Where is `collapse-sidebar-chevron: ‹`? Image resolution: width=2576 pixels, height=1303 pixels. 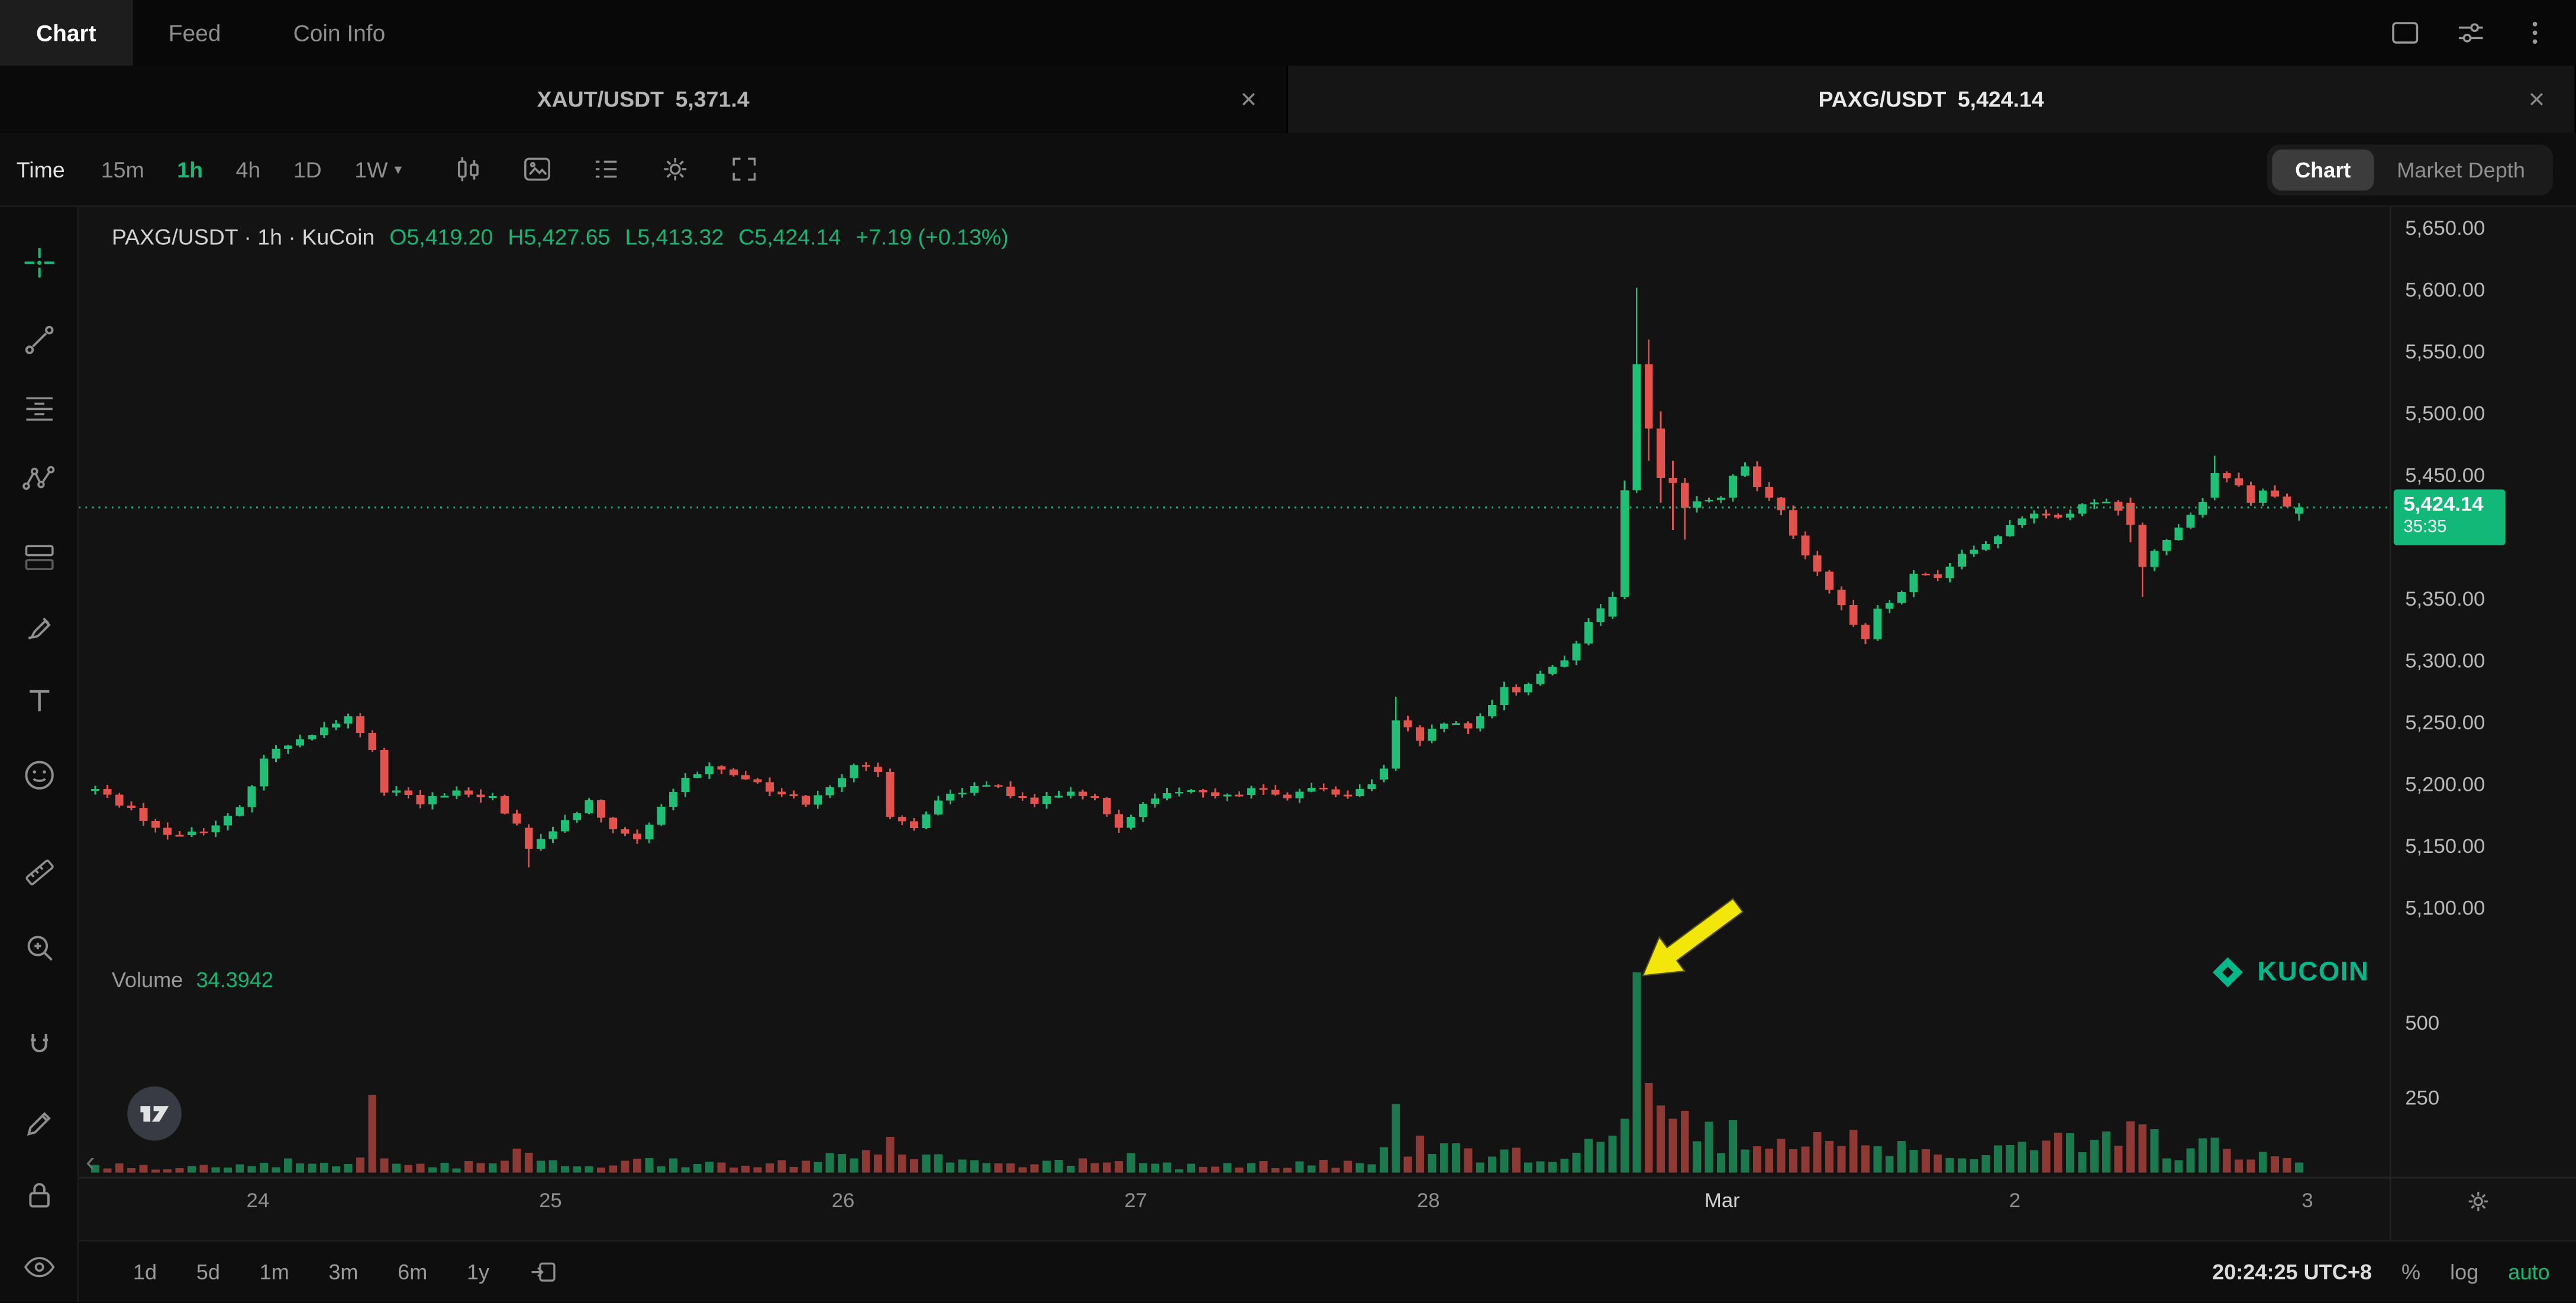
collapse-sidebar-chevron: ‹ is located at coordinates (90, 1162).